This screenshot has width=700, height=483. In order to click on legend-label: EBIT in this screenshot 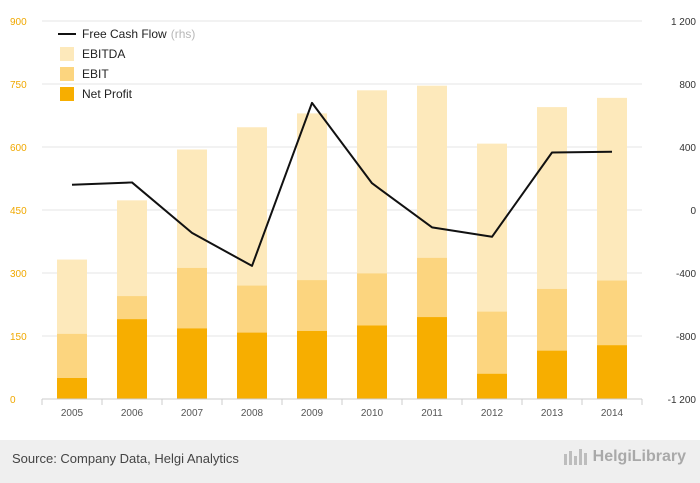, I will do `click(95, 74)`.